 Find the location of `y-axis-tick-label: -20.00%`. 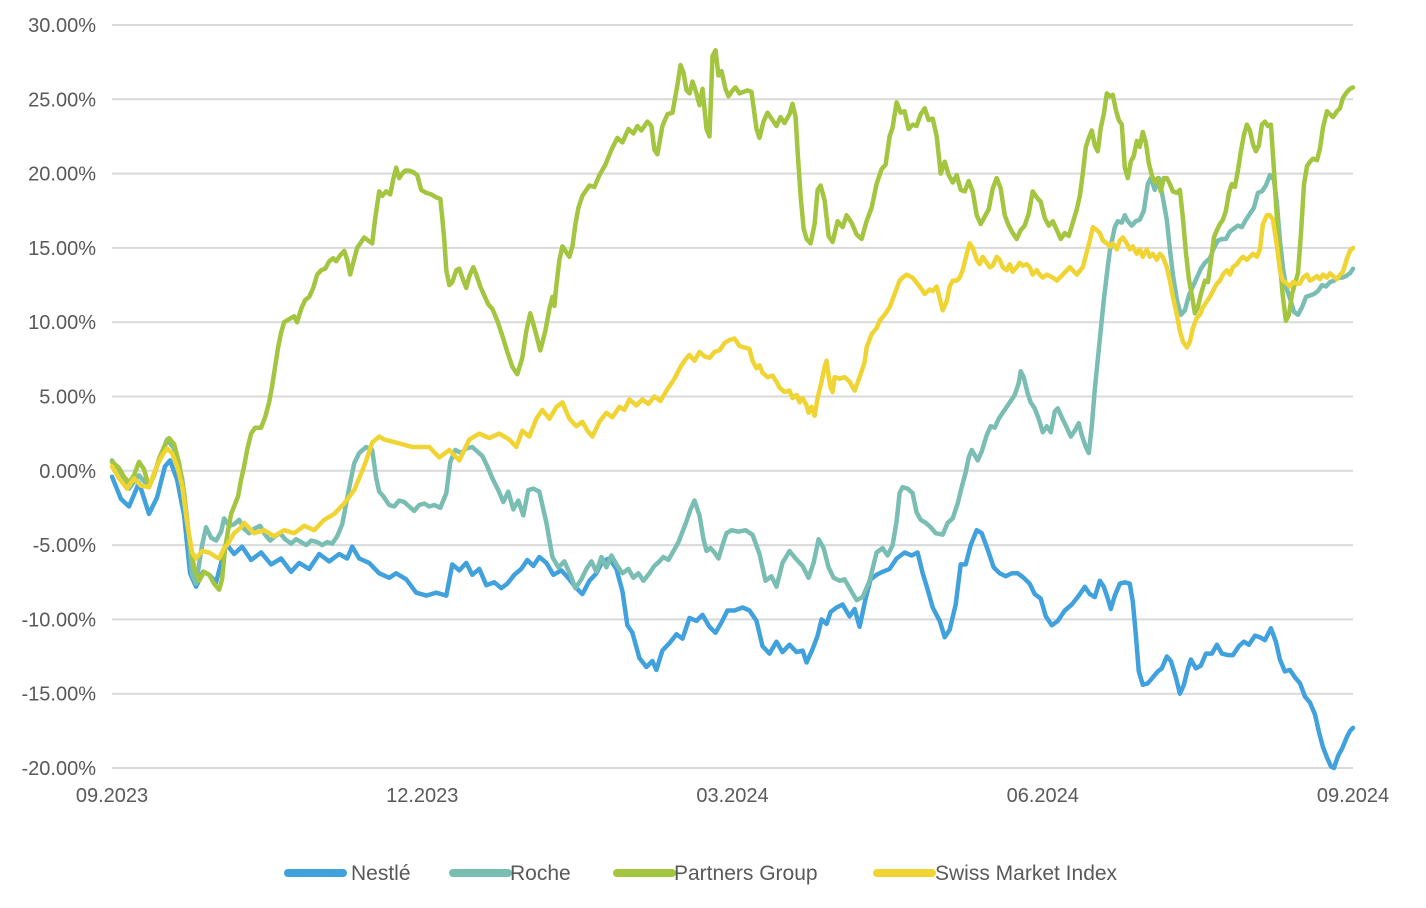

y-axis-tick-label: -20.00% is located at coordinates (59, 769).